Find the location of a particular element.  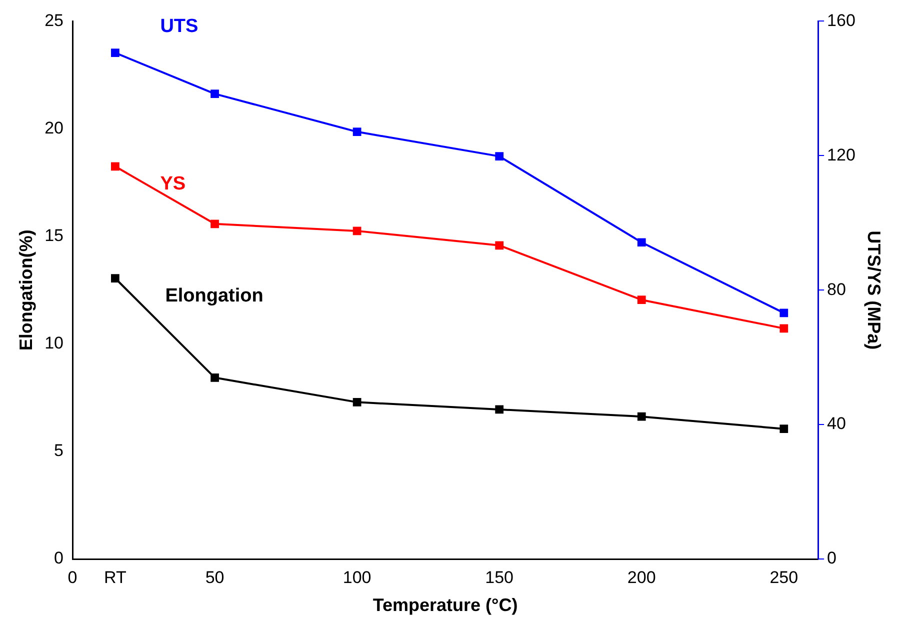

x-tick-label: 0 is located at coordinates (73, 577).